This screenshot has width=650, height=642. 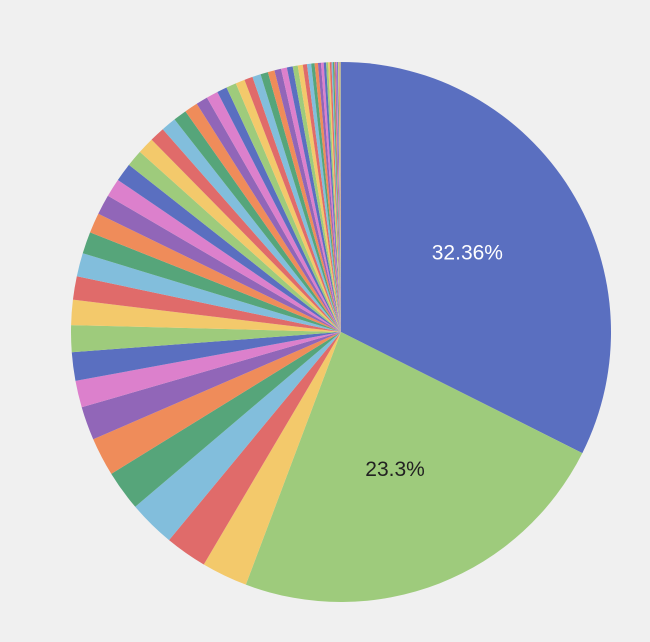 What do you see at coordinates (467, 253) in the screenshot?
I see `slice-label: 32.36%` at bounding box center [467, 253].